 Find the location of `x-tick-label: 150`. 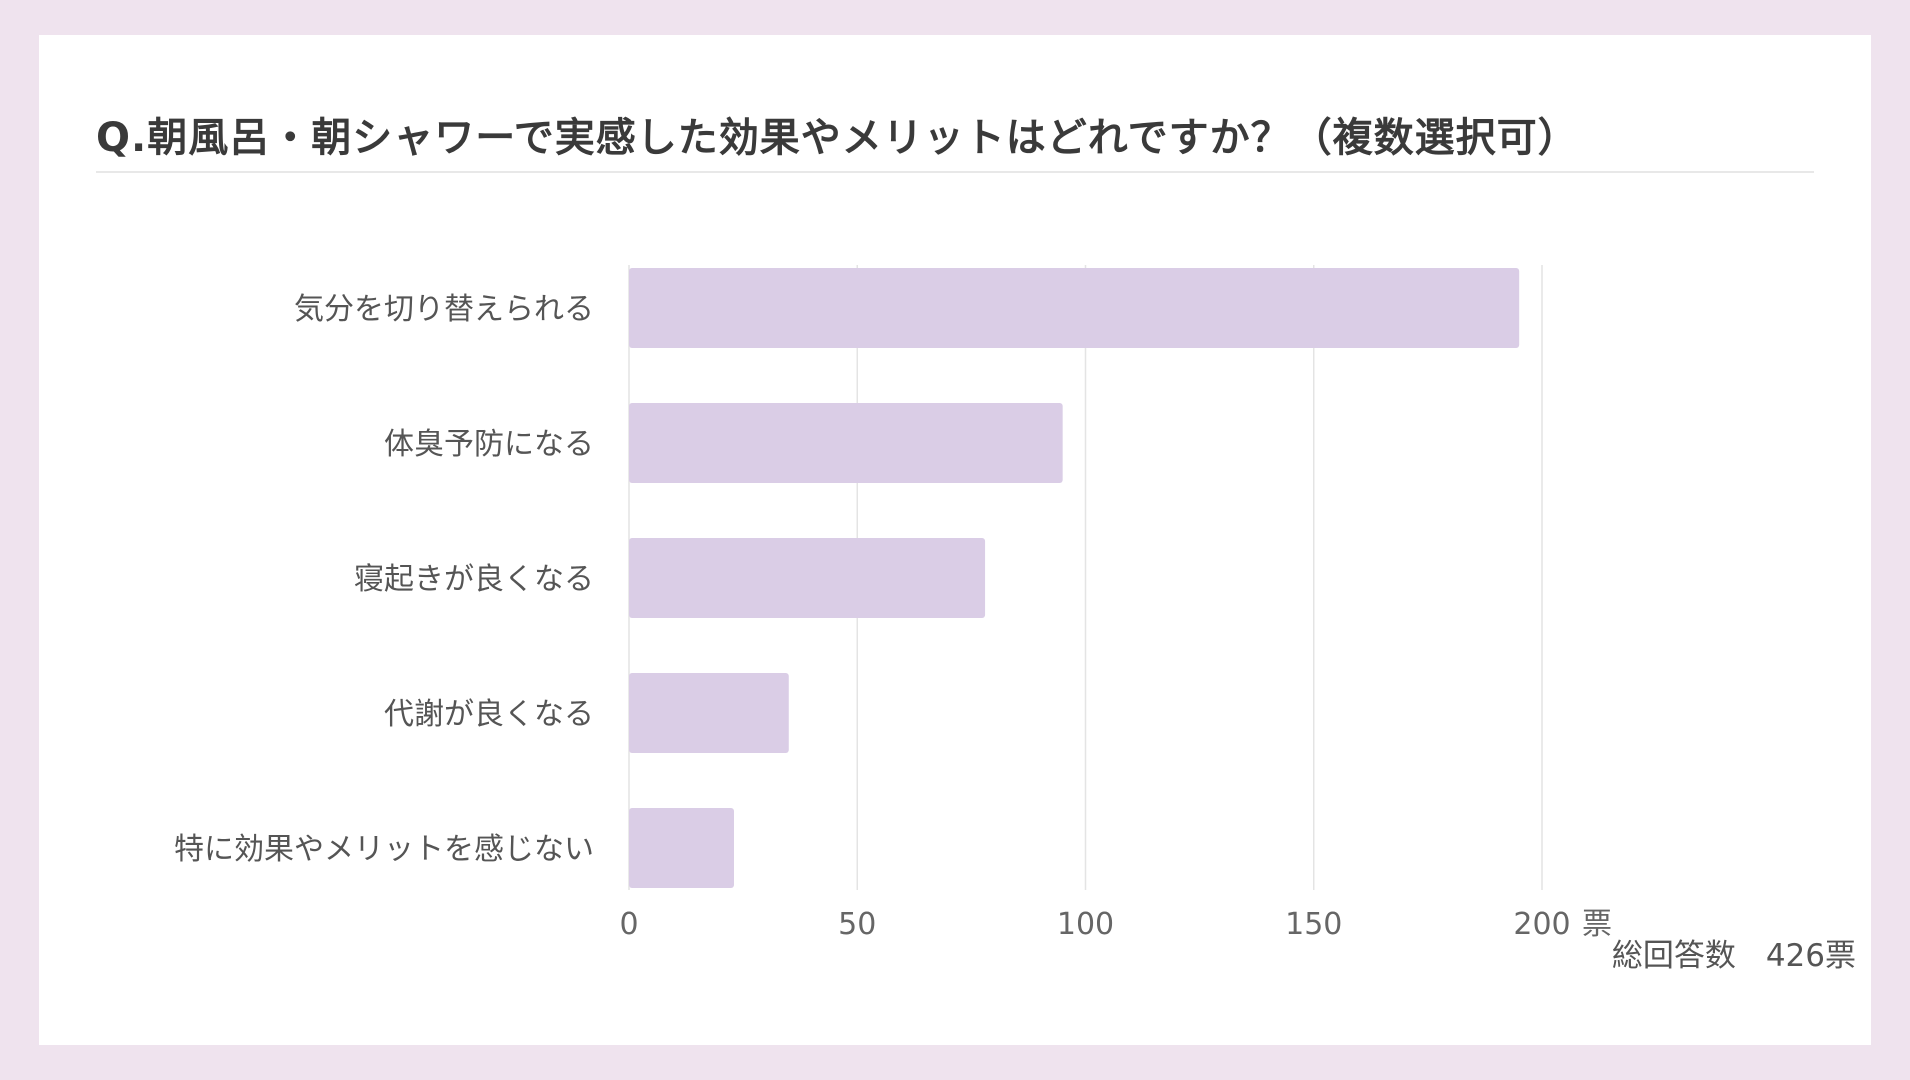

x-tick-label: 150 is located at coordinates (1313, 924).